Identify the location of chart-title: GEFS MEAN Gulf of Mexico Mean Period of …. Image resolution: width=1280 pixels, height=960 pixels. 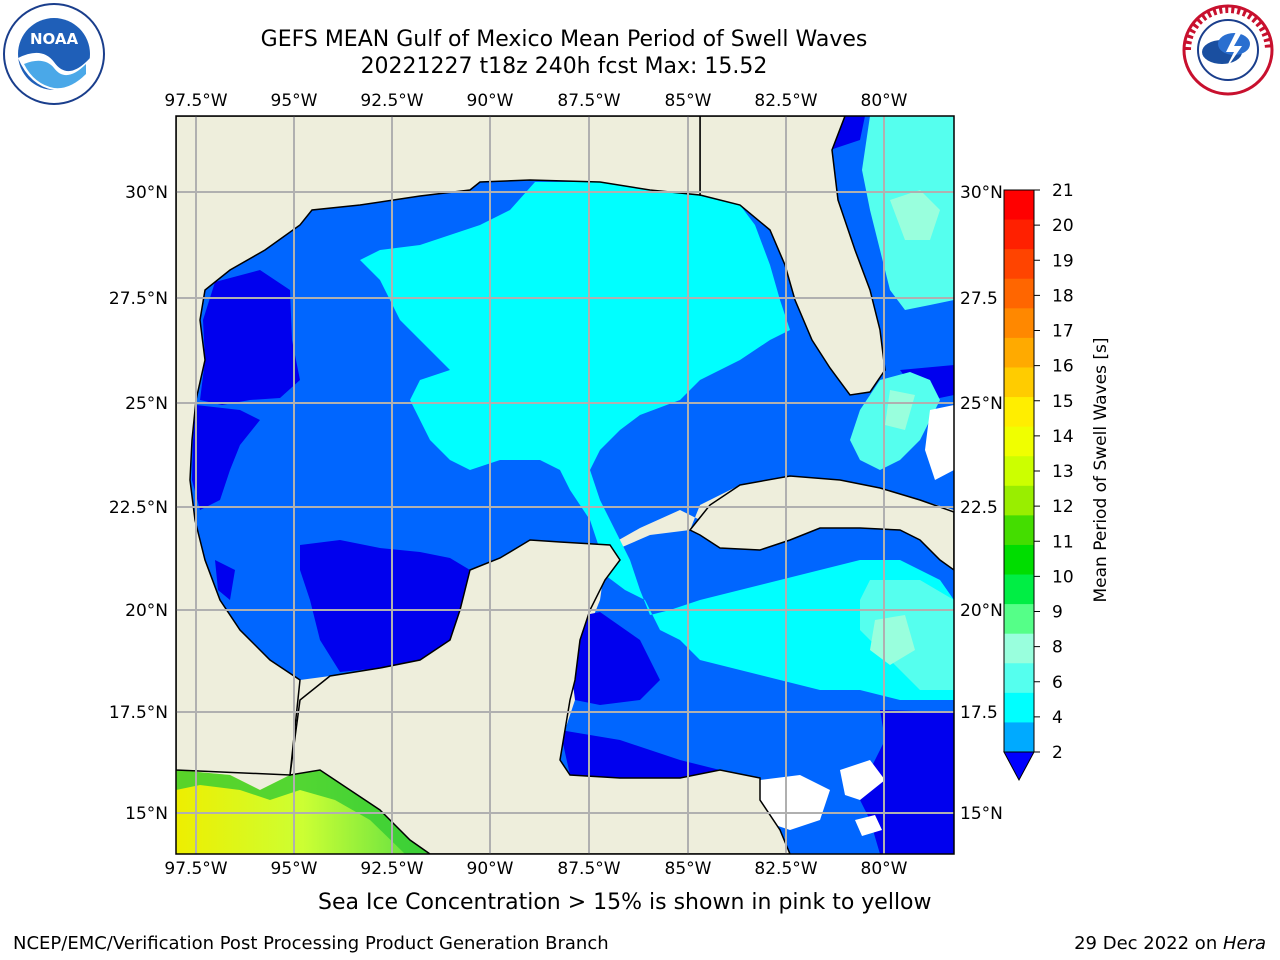
(564, 39).